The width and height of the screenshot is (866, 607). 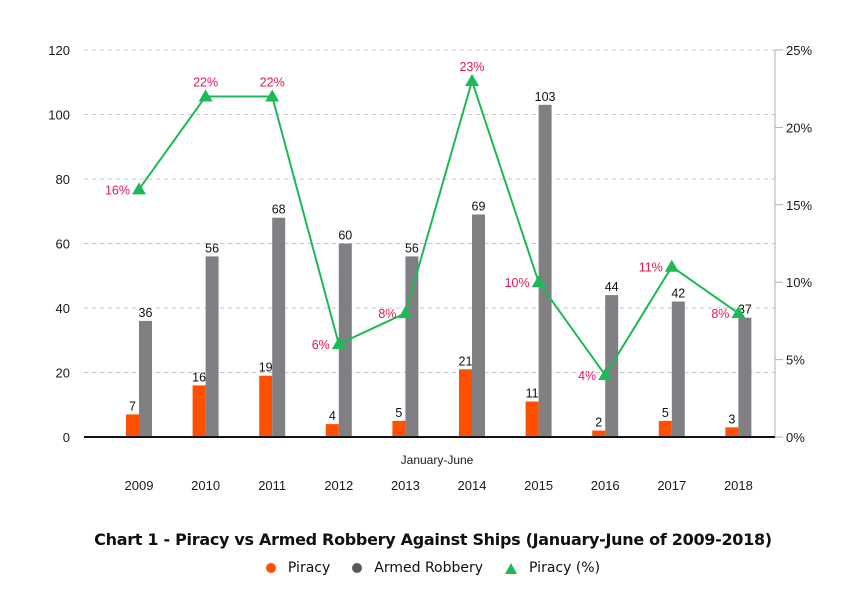 What do you see at coordinates (63, 373) in the screenshot?
I see `y-tick-label: 20` at bounding box center [63, 373].